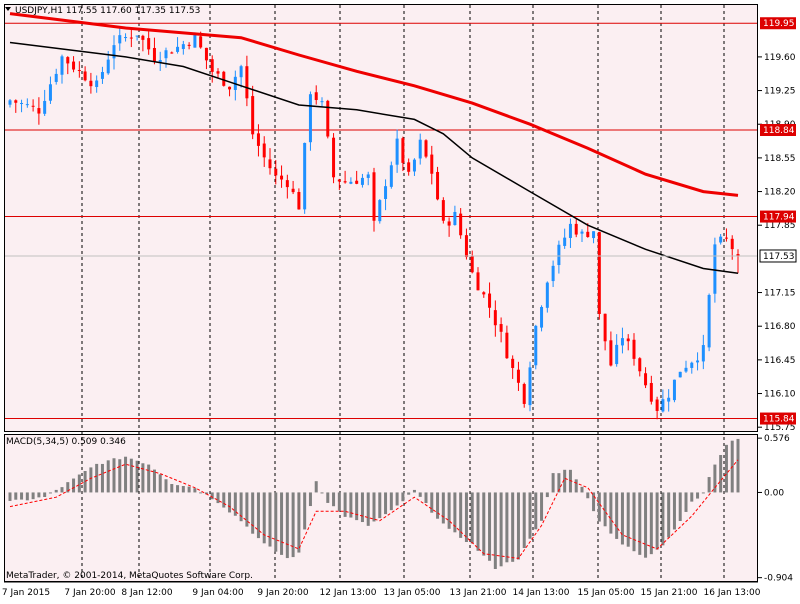 The image size is (800, 604). Describe the element at coordinates (780, 159) in the screenshot. I see `price-tick-label: 118.55` at that location.